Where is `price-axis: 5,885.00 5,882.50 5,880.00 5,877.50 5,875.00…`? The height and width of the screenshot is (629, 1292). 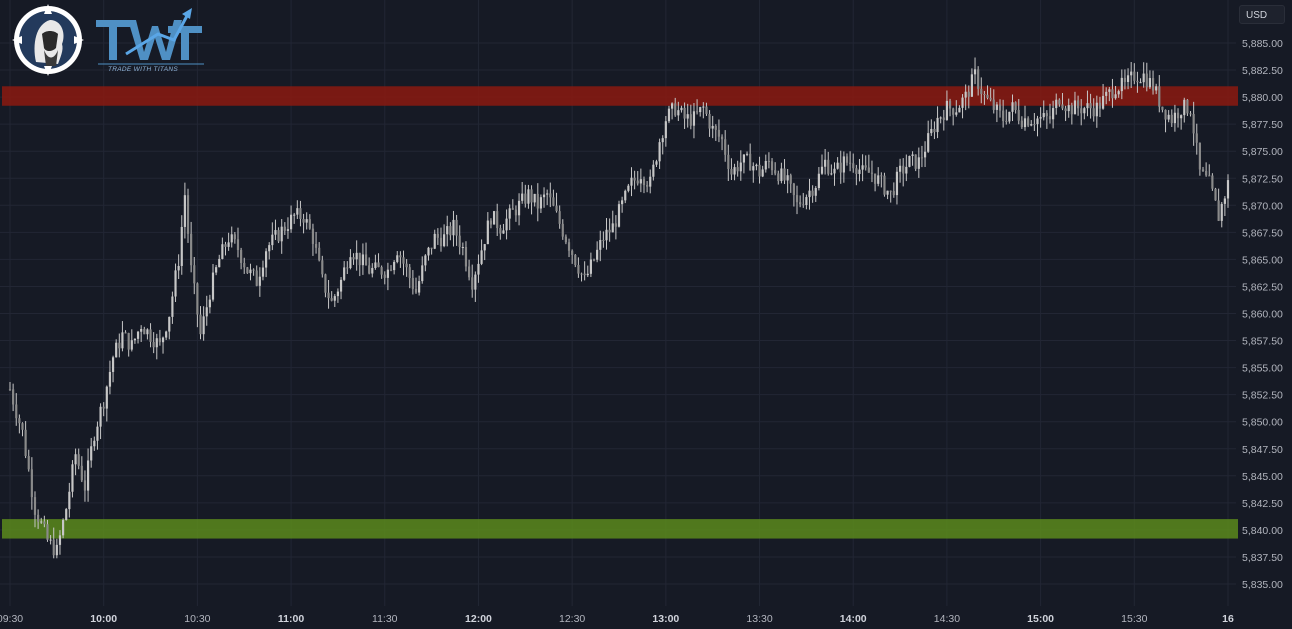
price-axis: 5,885.00 5,882.50 5,880.00 5,877.50 5,875.00… is located at coordinates (1262, 314).